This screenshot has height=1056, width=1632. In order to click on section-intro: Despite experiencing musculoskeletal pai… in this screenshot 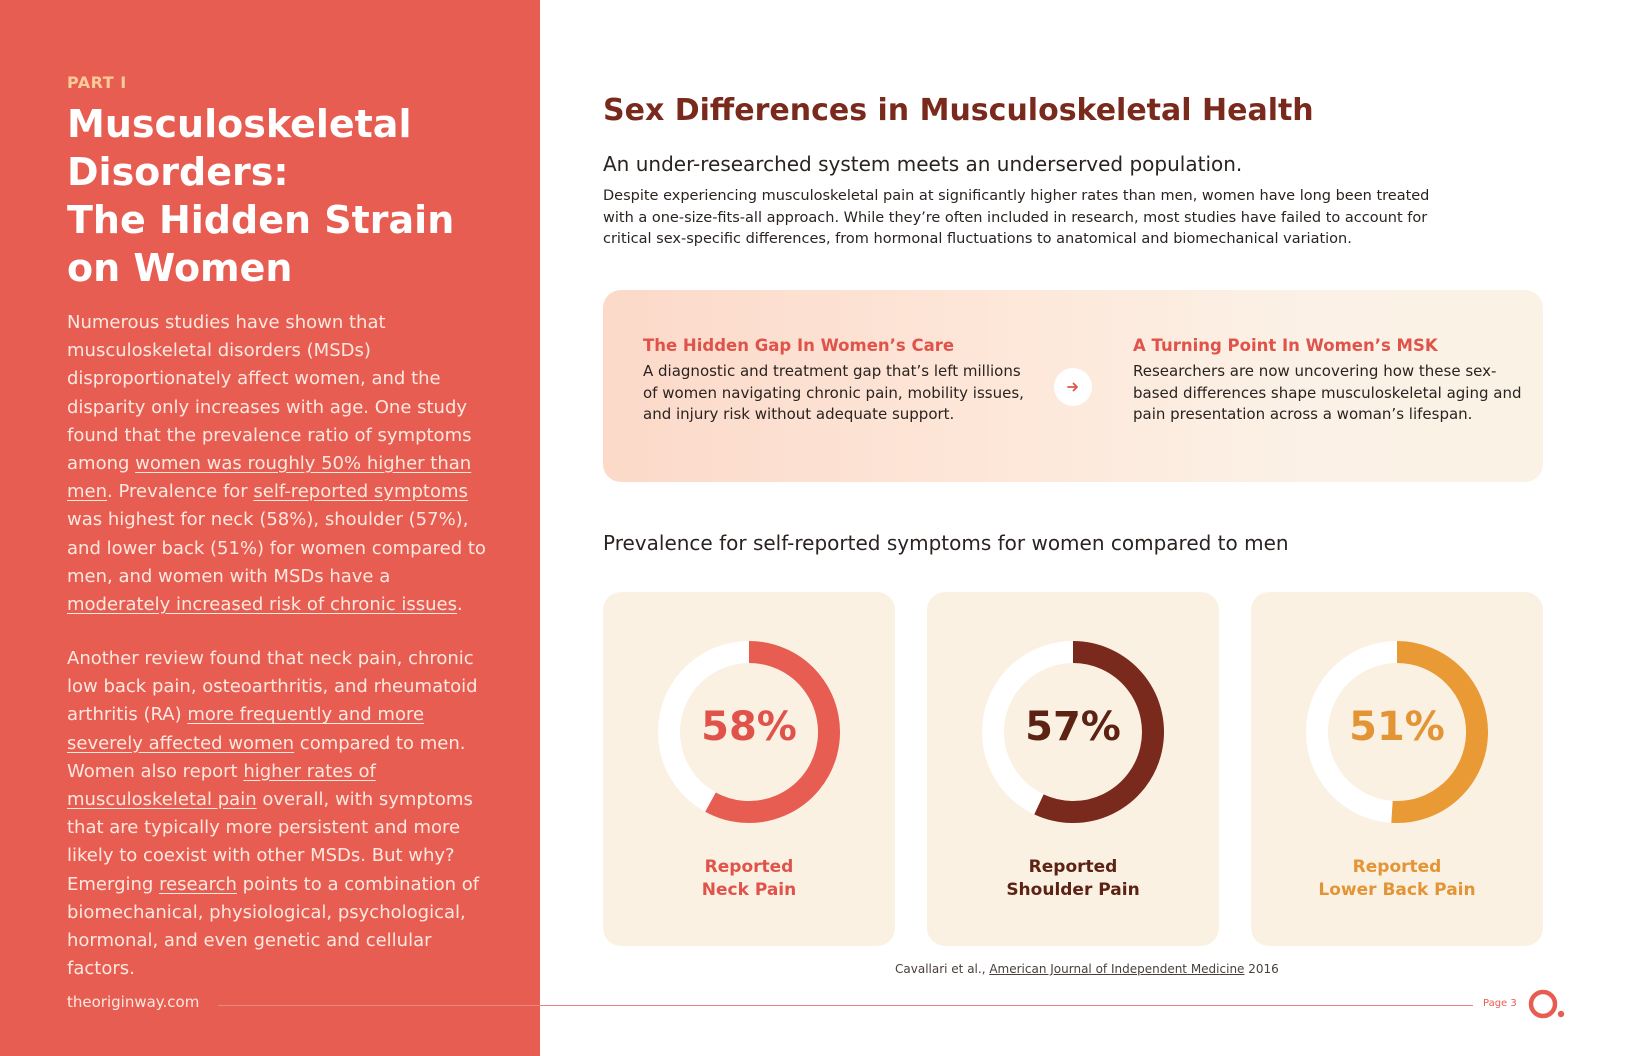, I will do `click(1016, 217)`.